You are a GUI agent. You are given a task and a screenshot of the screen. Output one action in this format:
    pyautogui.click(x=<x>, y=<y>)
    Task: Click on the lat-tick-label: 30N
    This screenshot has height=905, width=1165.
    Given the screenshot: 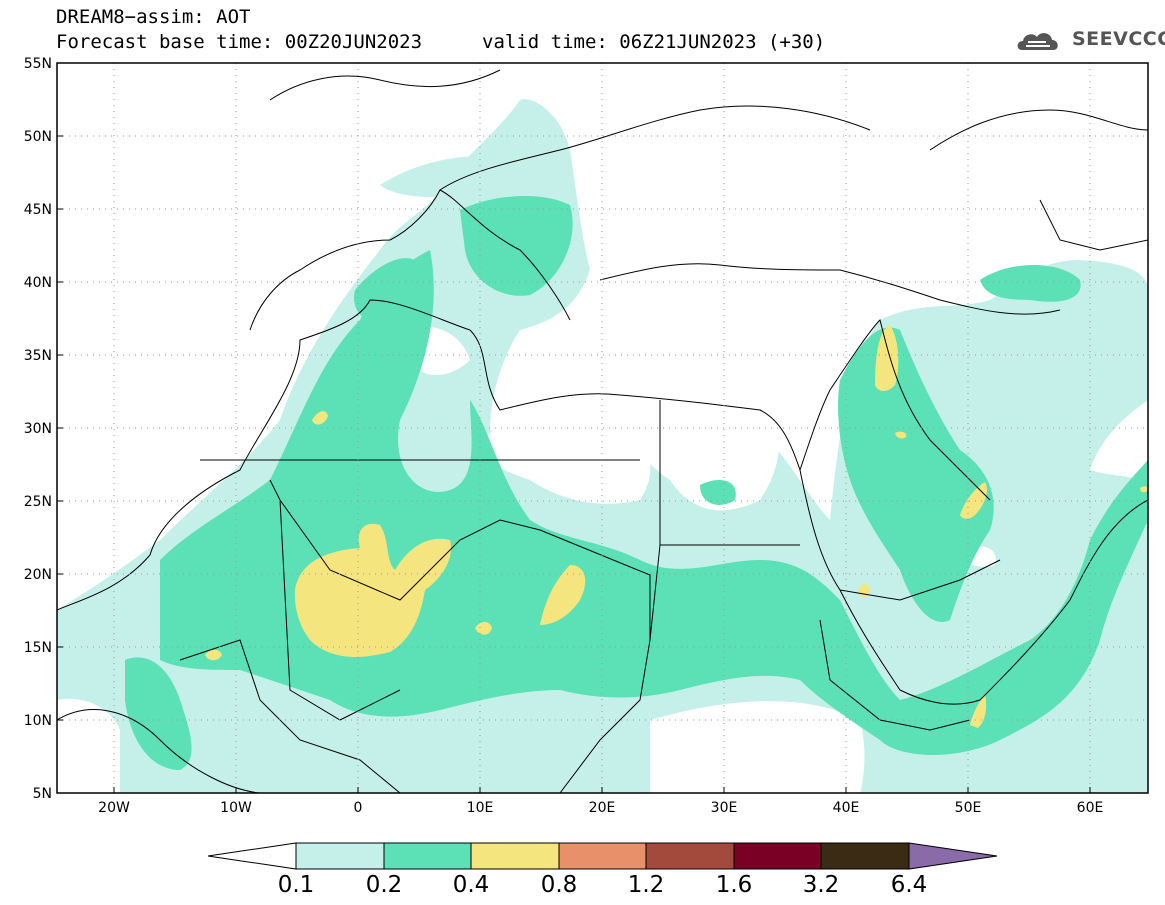 What is the action you would take?
    pyautogui.click(x=38, y=429)
    